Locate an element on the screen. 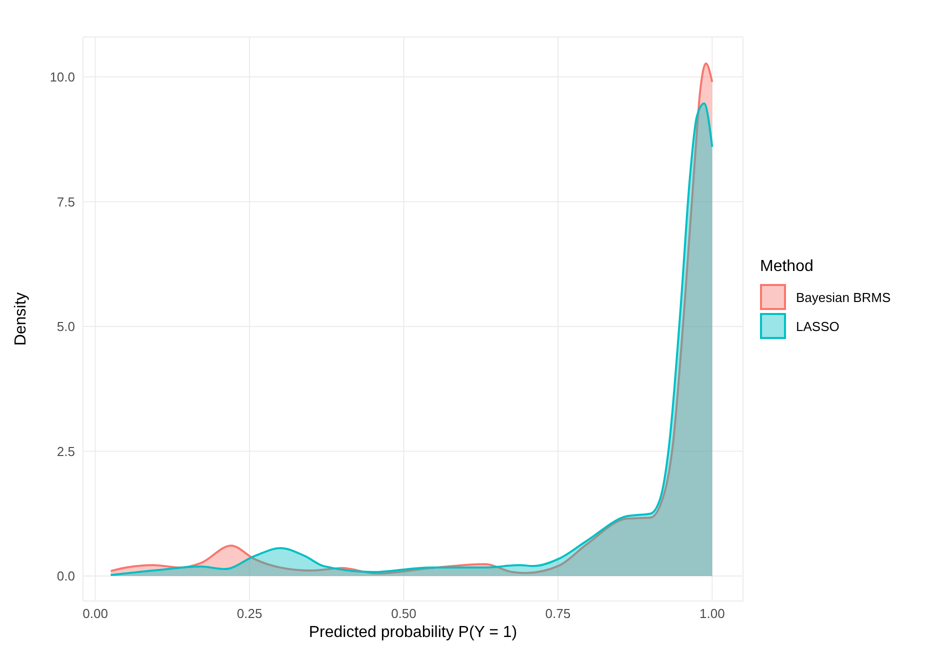 This screenshot has height=655, width=928. y-tick-label: 10.0 is located at coordinates (62, 77).